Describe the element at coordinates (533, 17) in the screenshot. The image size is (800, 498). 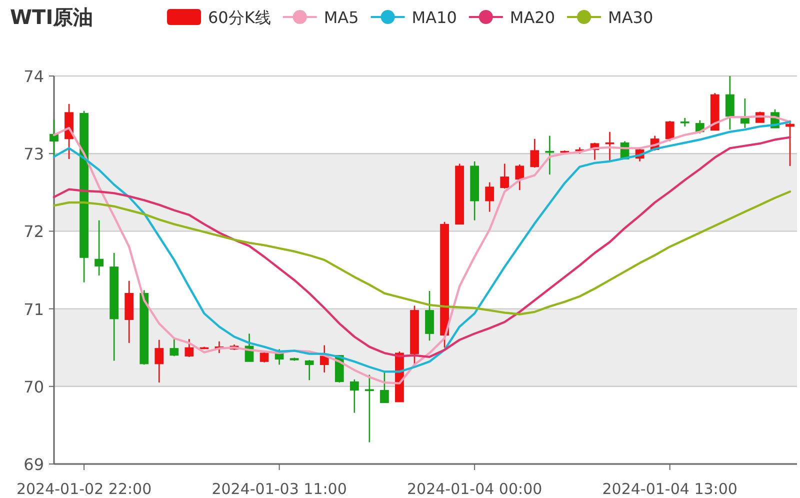
I see `legend-label: MA20` at that location.